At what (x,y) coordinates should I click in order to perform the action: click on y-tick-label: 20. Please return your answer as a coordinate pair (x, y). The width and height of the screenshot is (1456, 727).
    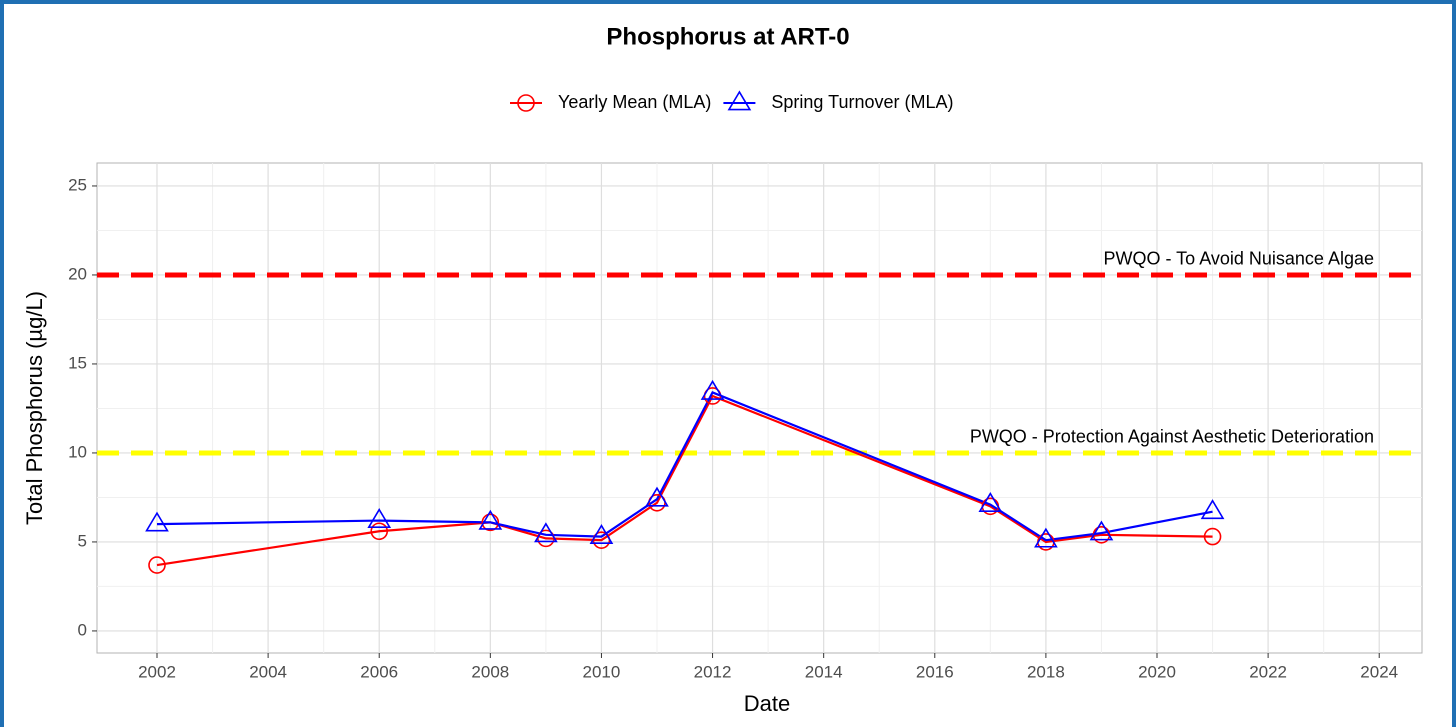
    Looking at the image, I should click on (77, 273).